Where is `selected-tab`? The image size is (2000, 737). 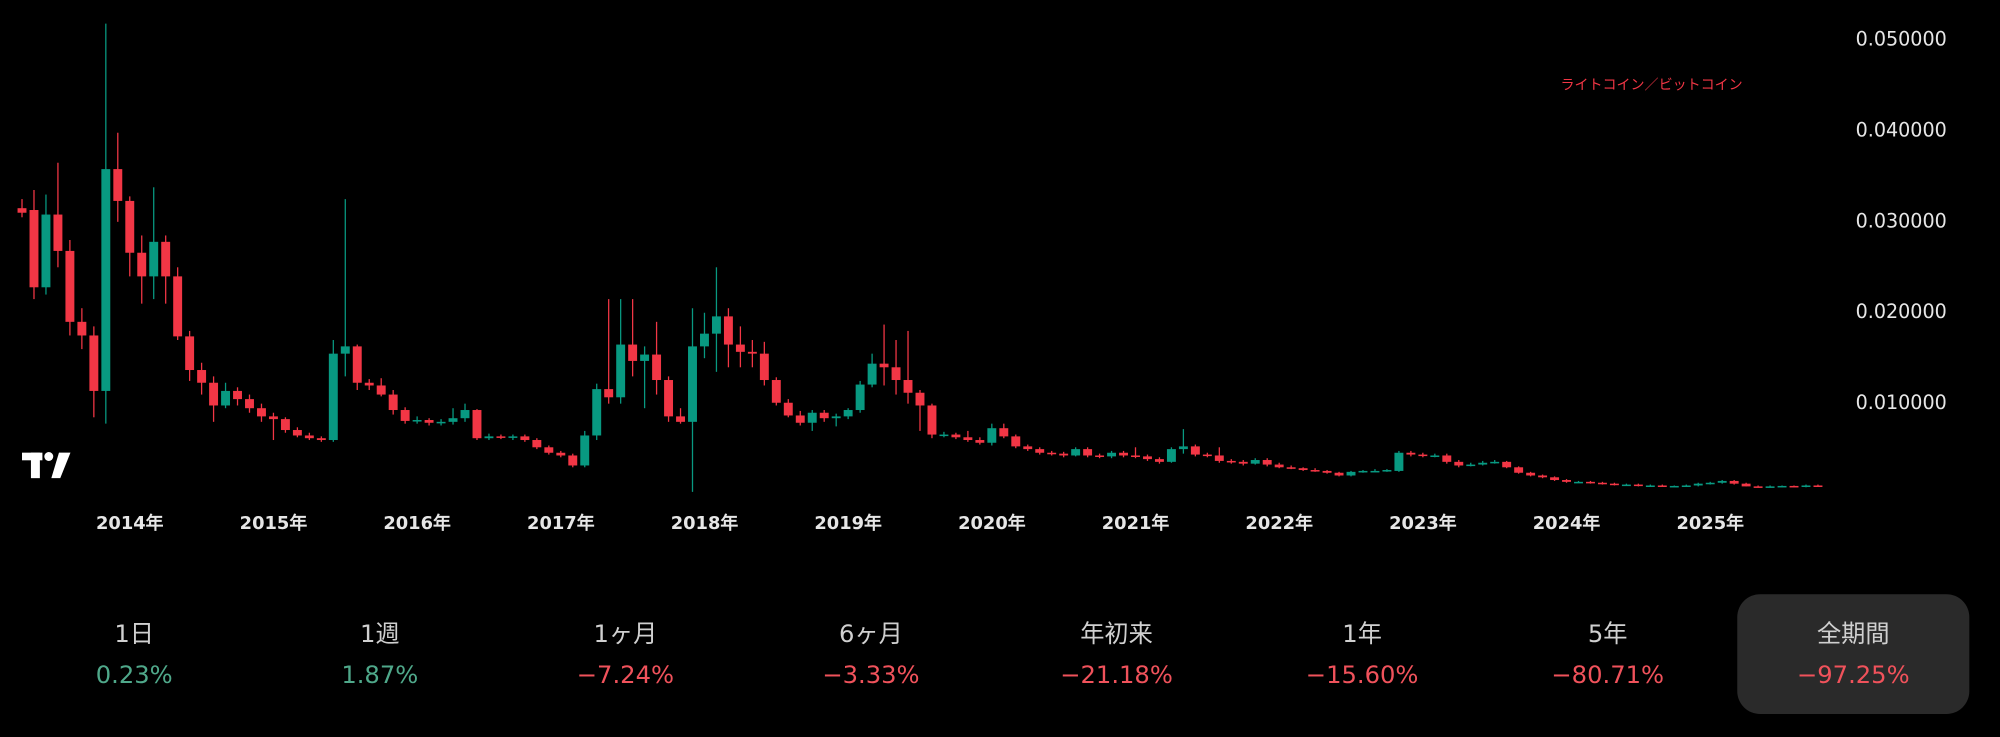 selected-tab is located at coordinates (1853, 654).